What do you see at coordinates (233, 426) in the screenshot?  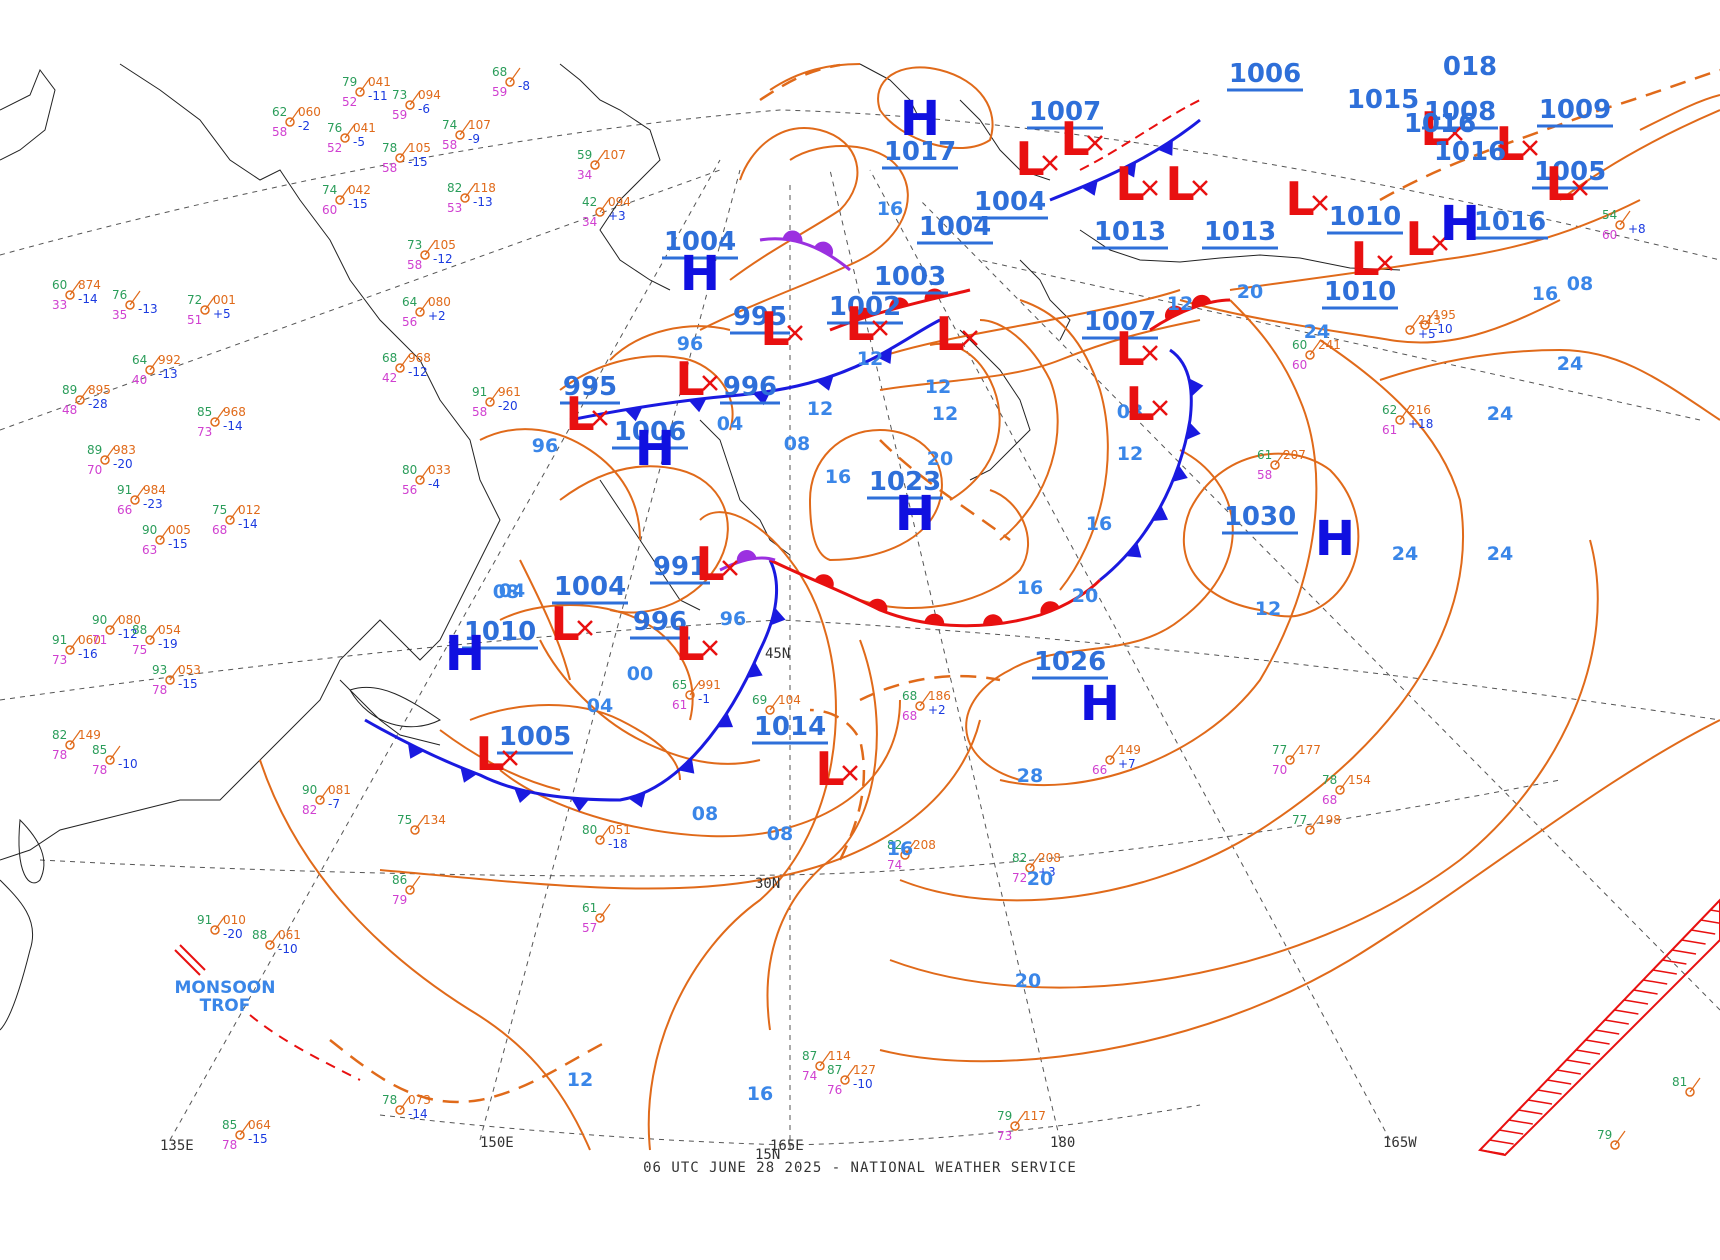 I see `obs-tendency: -14` at bounding box center [233, 426].